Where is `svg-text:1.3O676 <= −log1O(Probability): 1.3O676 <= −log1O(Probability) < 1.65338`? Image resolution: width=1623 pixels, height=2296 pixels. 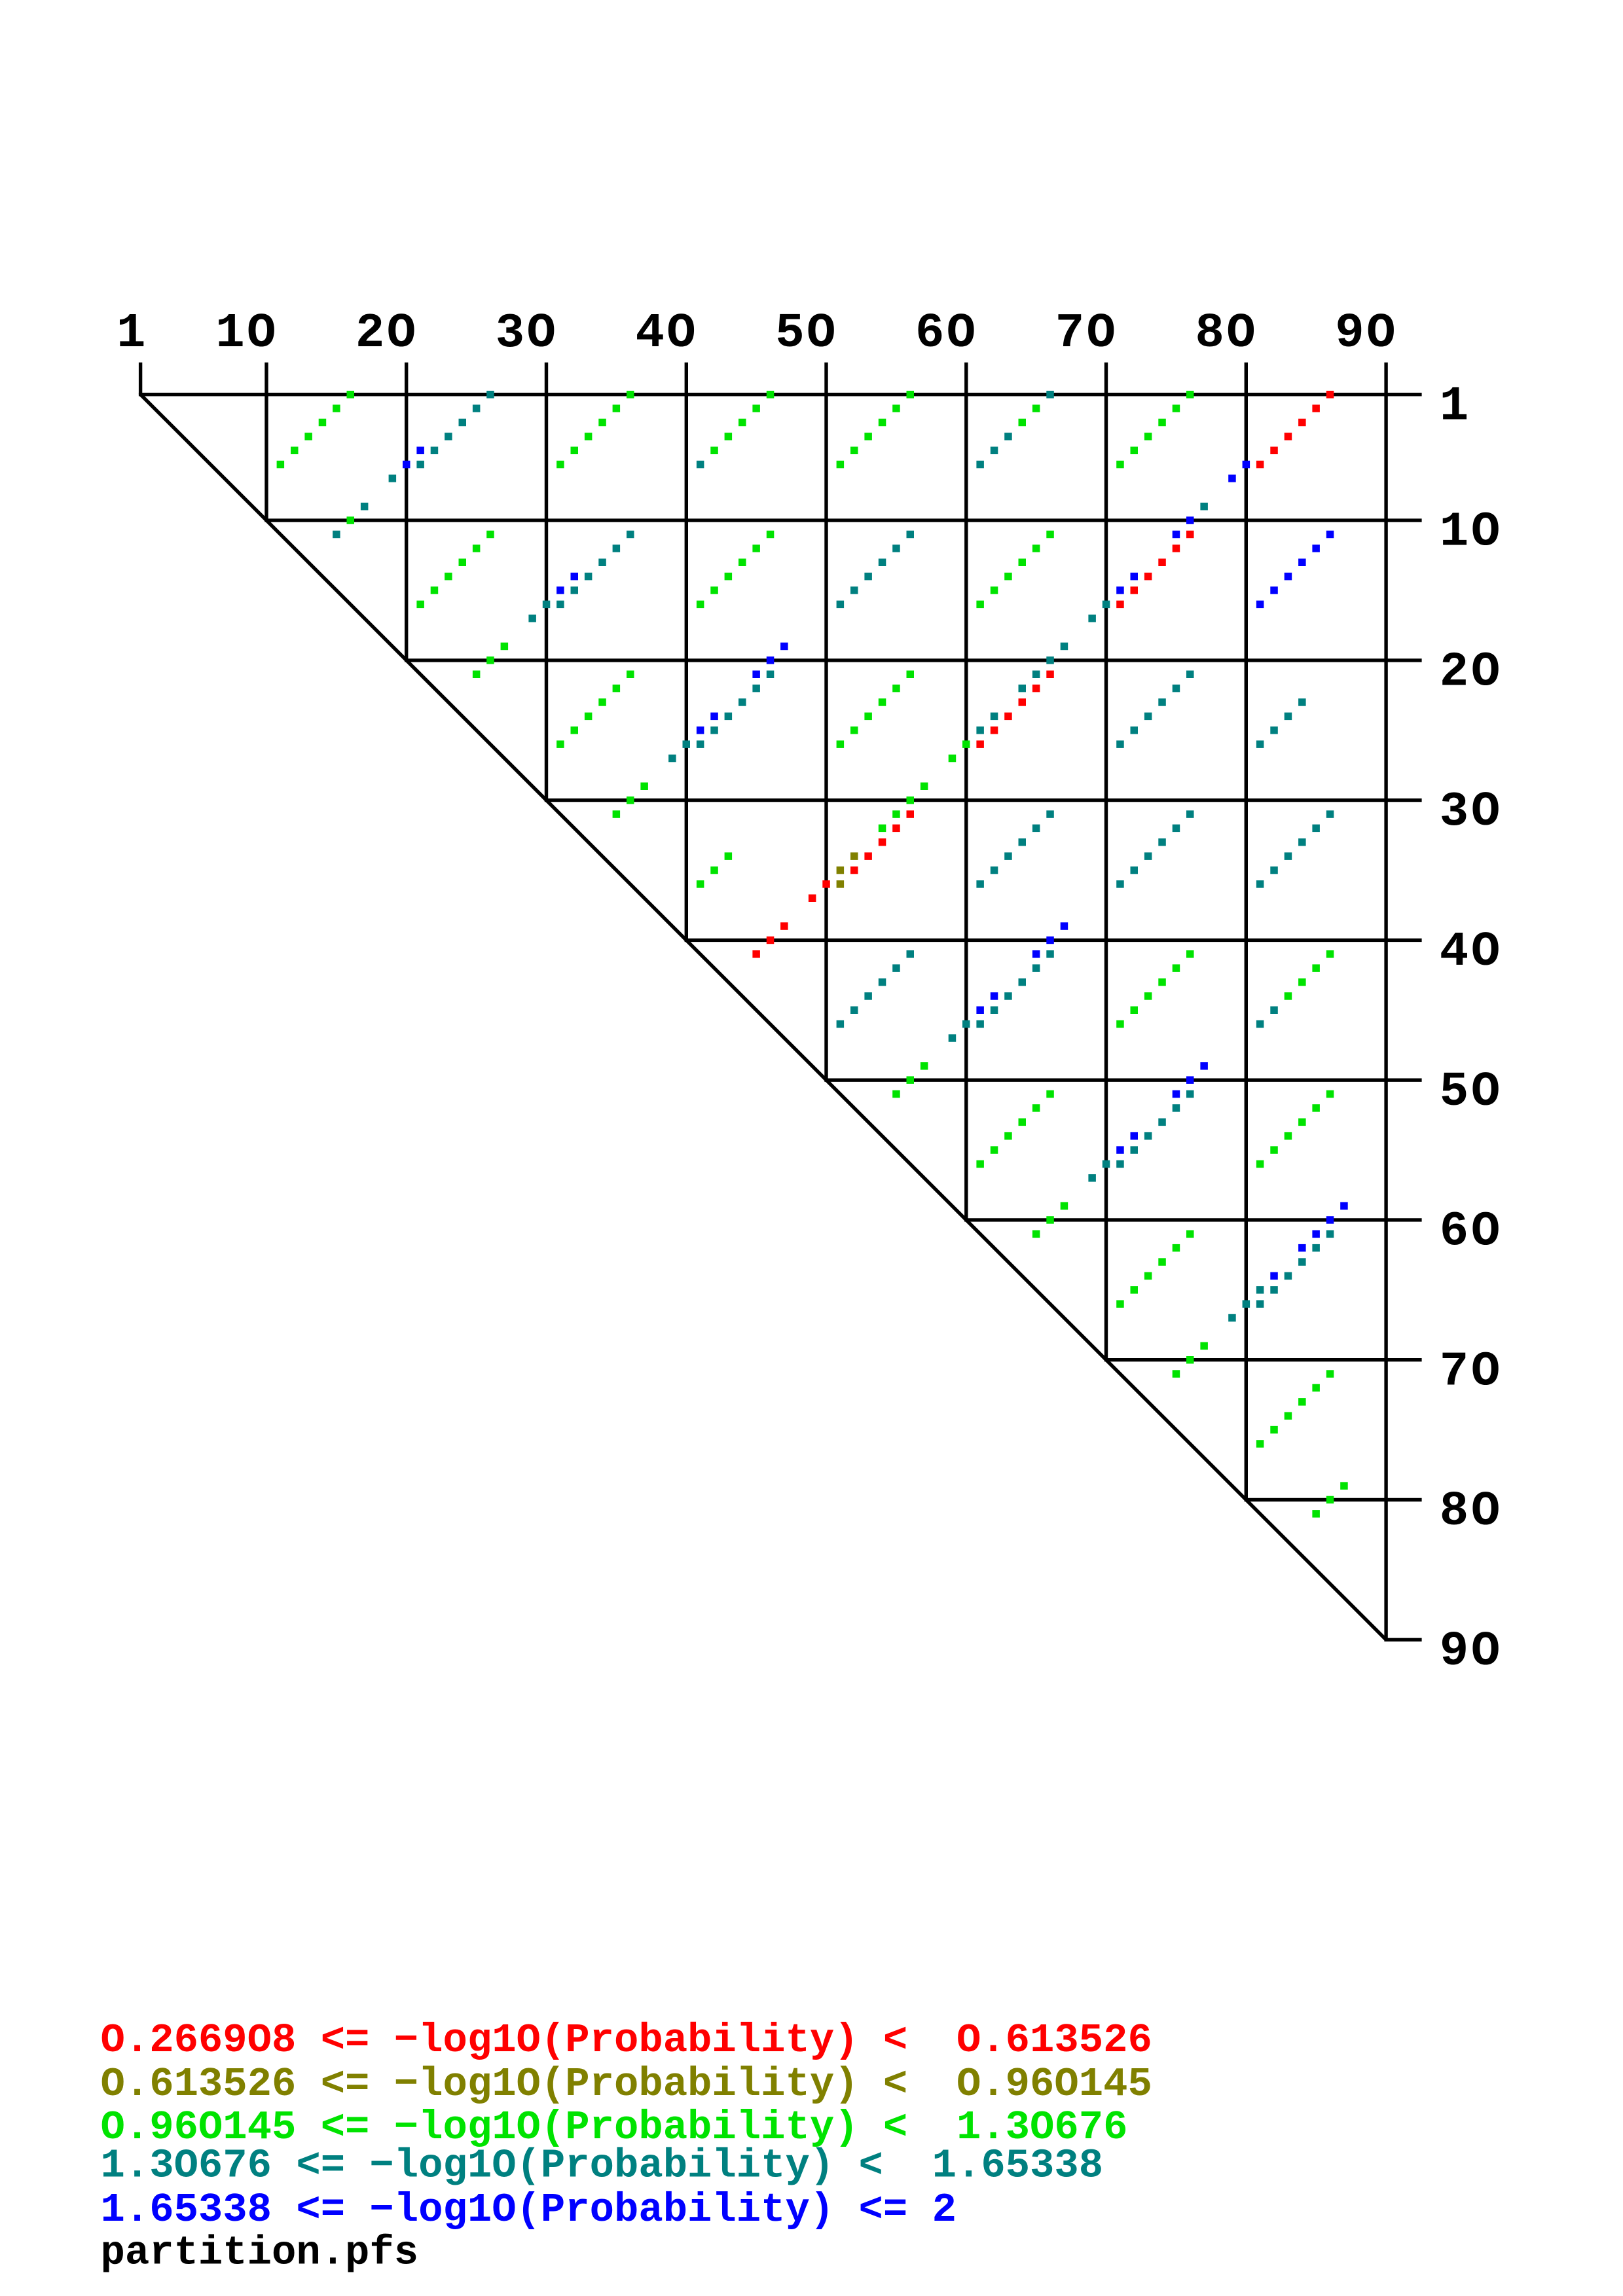 svg-text:1.3O676 <= −log1O(Probability): 1.3O676 <= −log1O(Probability) < 1.65338 is located at coordinates (602, 2166).